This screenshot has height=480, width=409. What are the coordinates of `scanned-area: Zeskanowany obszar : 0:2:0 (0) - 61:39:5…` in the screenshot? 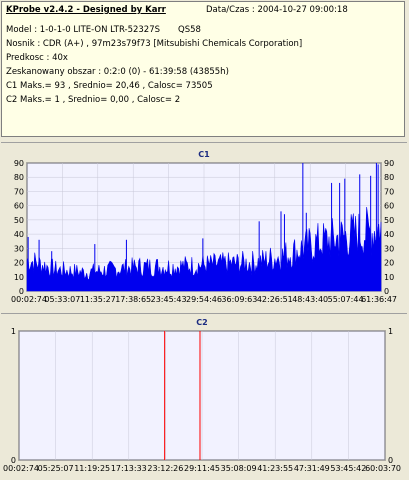 It's located at (117, 72).